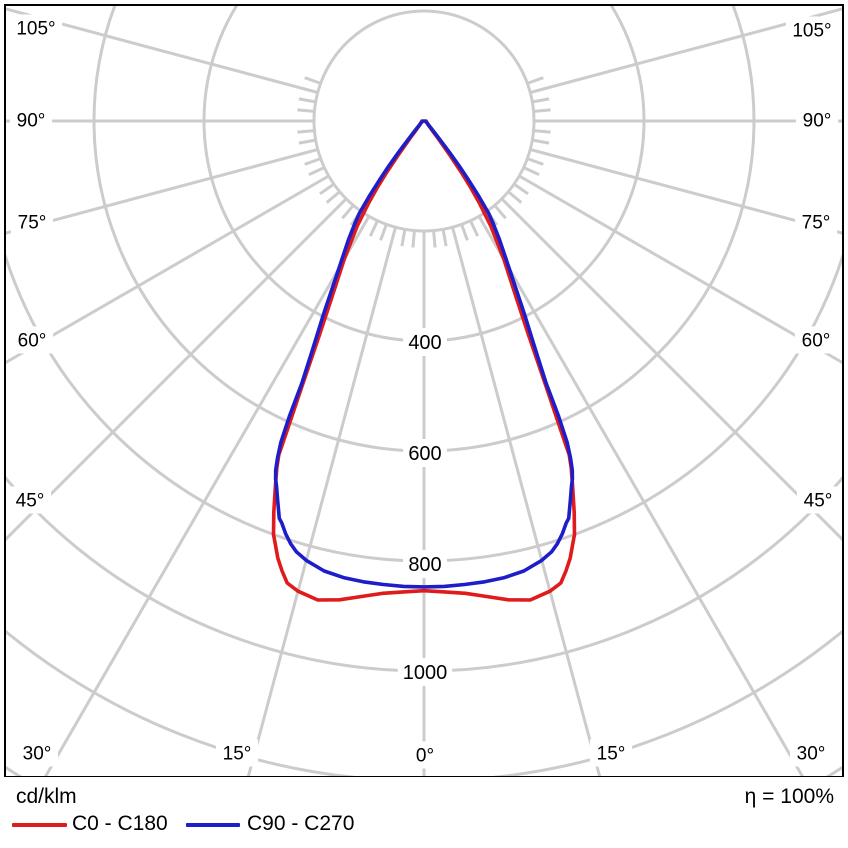 This screenshot has width=848, height=848. Describe the element at coordinates (424, 812) in the screenshot. I see `legend-area: cd/klm η = 100% C0 - C180 C90 - C270` at that location.